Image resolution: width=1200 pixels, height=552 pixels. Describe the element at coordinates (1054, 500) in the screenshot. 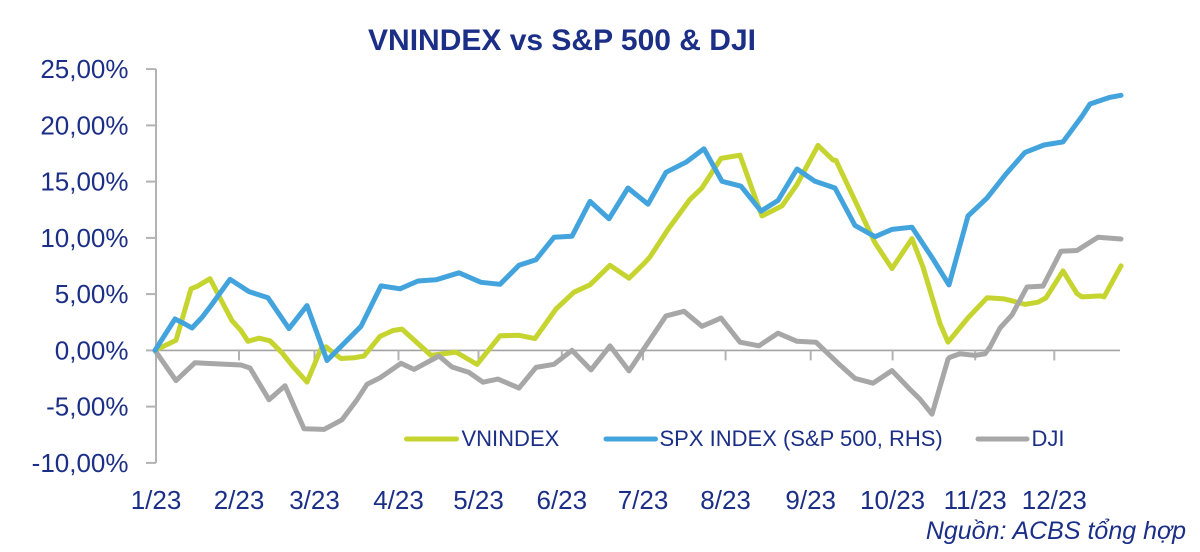

I see `svg-text: 12/23` at that location.